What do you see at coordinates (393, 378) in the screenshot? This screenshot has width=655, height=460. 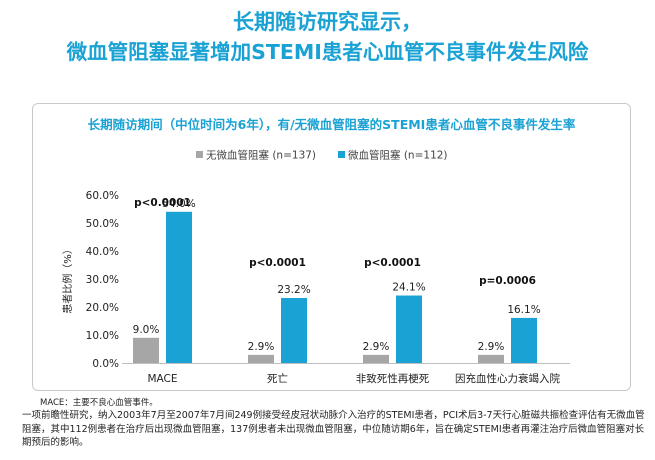 I see `x-category-label: 非致死性再梗死` at bounding box center [393, 378].